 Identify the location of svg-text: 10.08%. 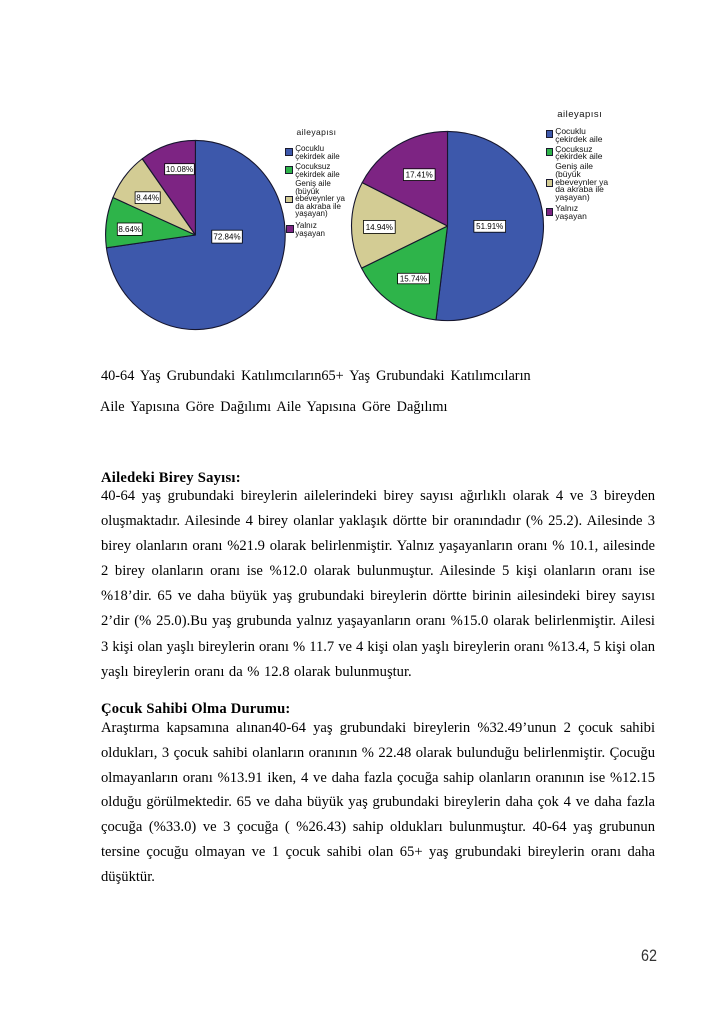
(179, 169).